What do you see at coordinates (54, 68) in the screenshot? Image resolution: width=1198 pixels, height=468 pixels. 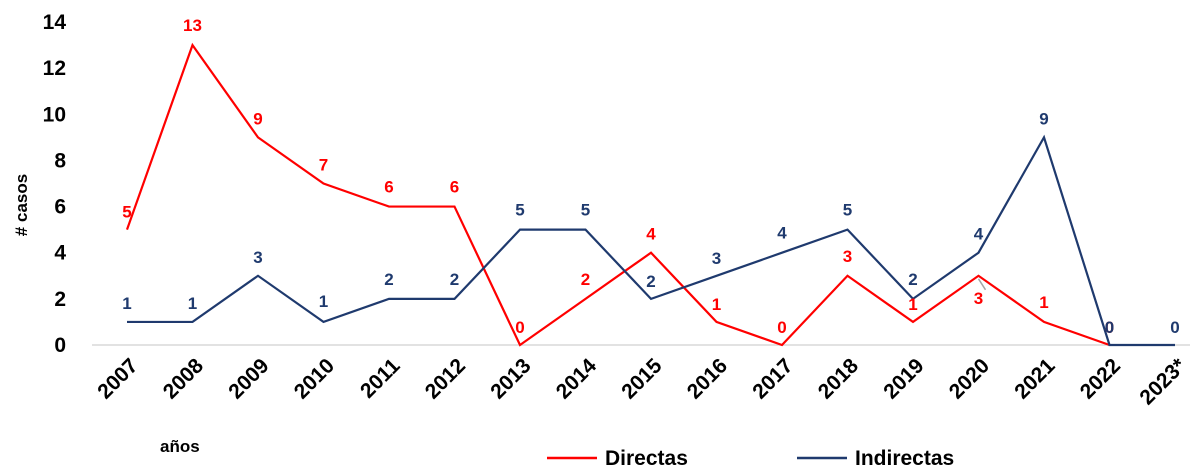 I see `y-tick-label: 12` at bounding box center [54, 68].